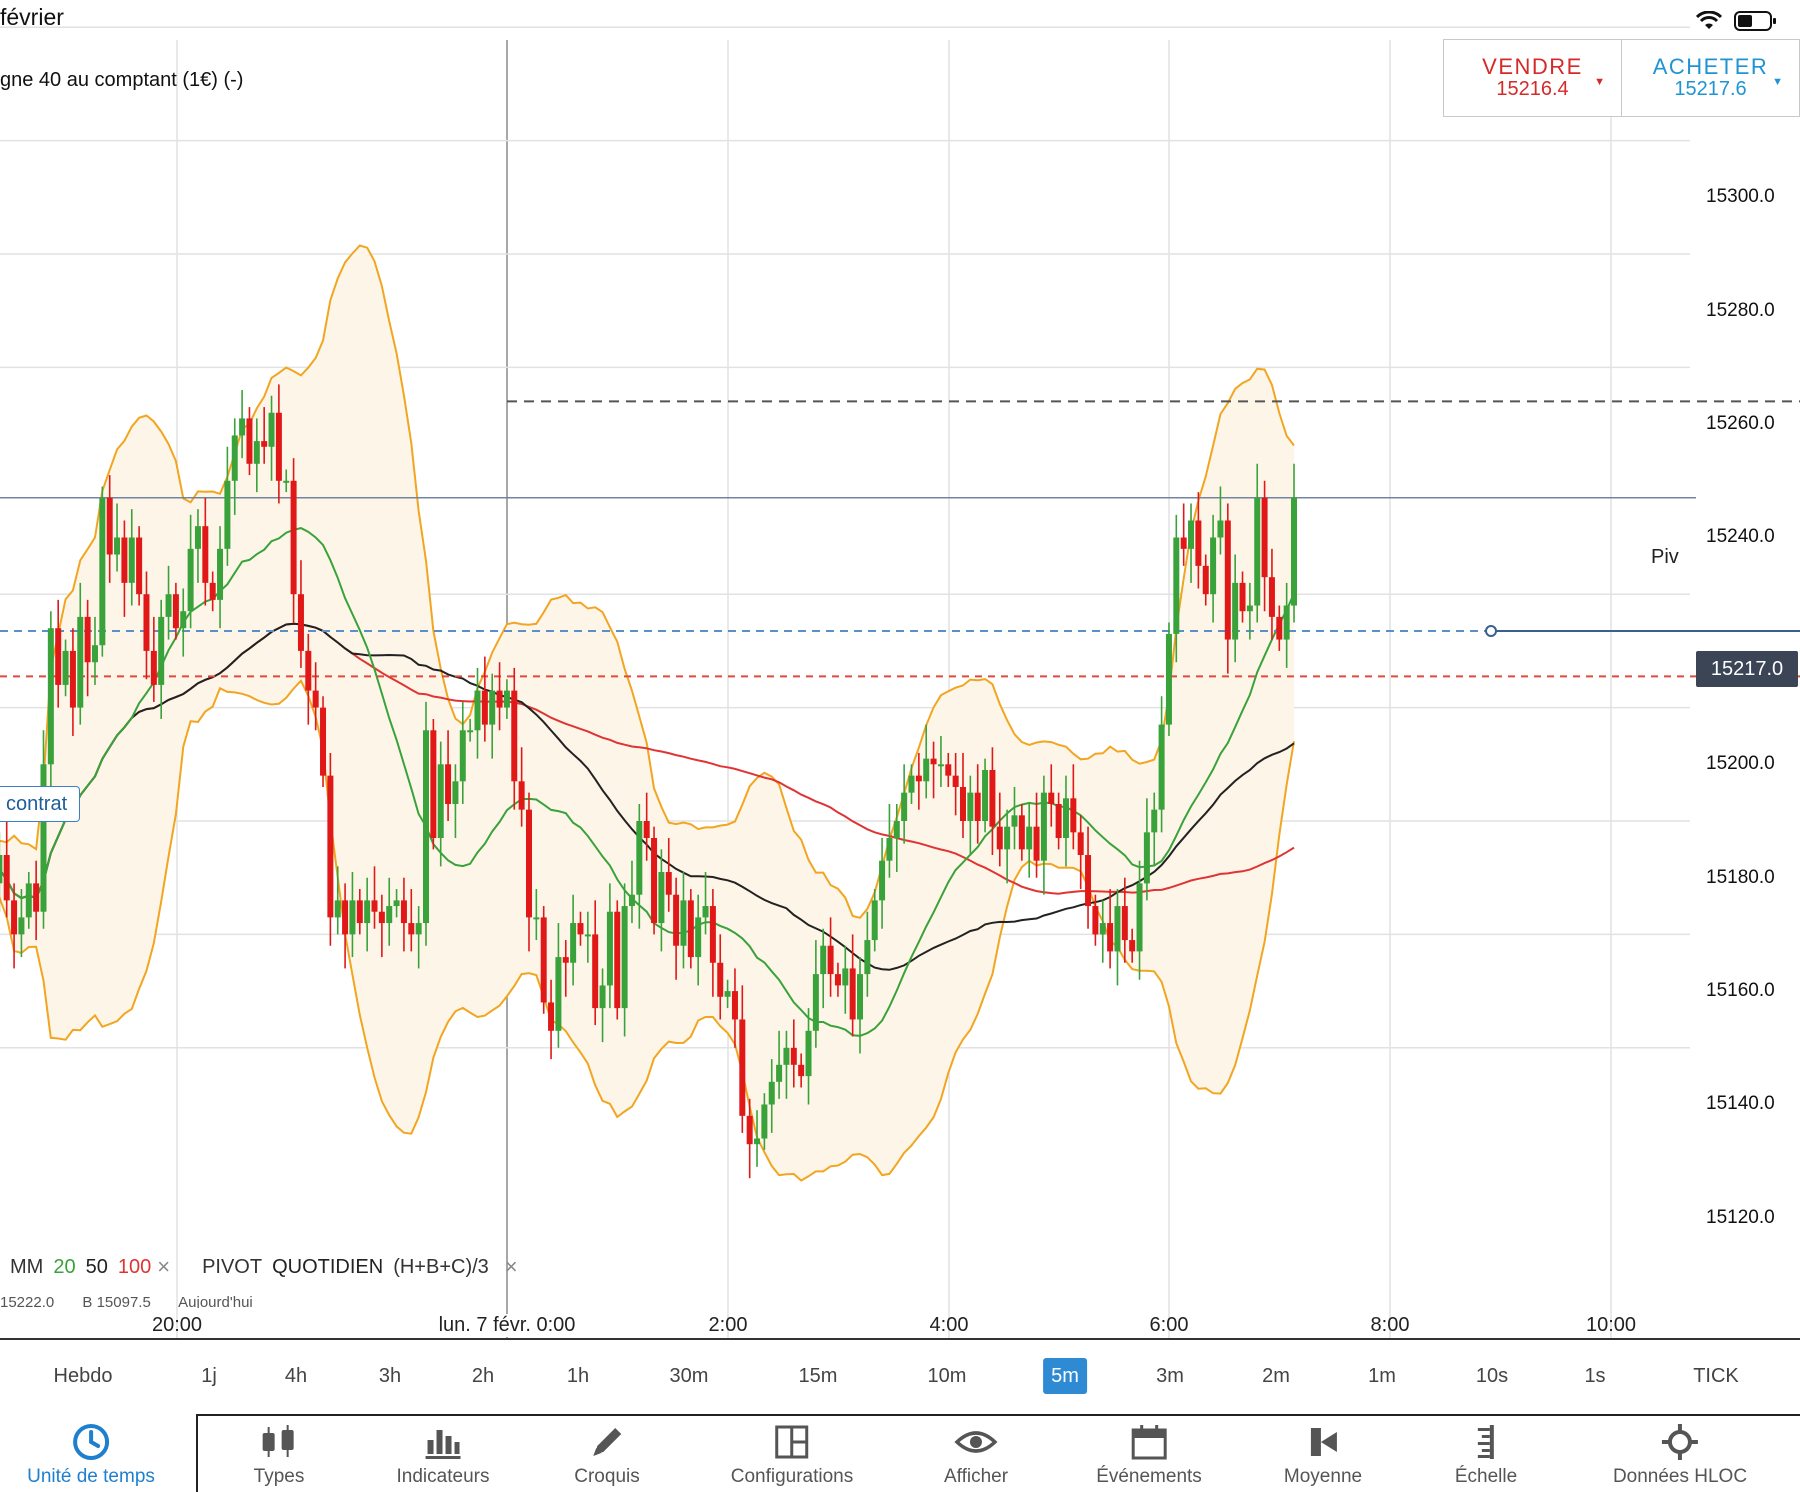 The width and height of the screenshot is (1800, 1492). What do you see at coordinates (1170, 1376) in the screenshot?
I see `timeframe-3m: 3m` at bounding box center [1170, 1376].